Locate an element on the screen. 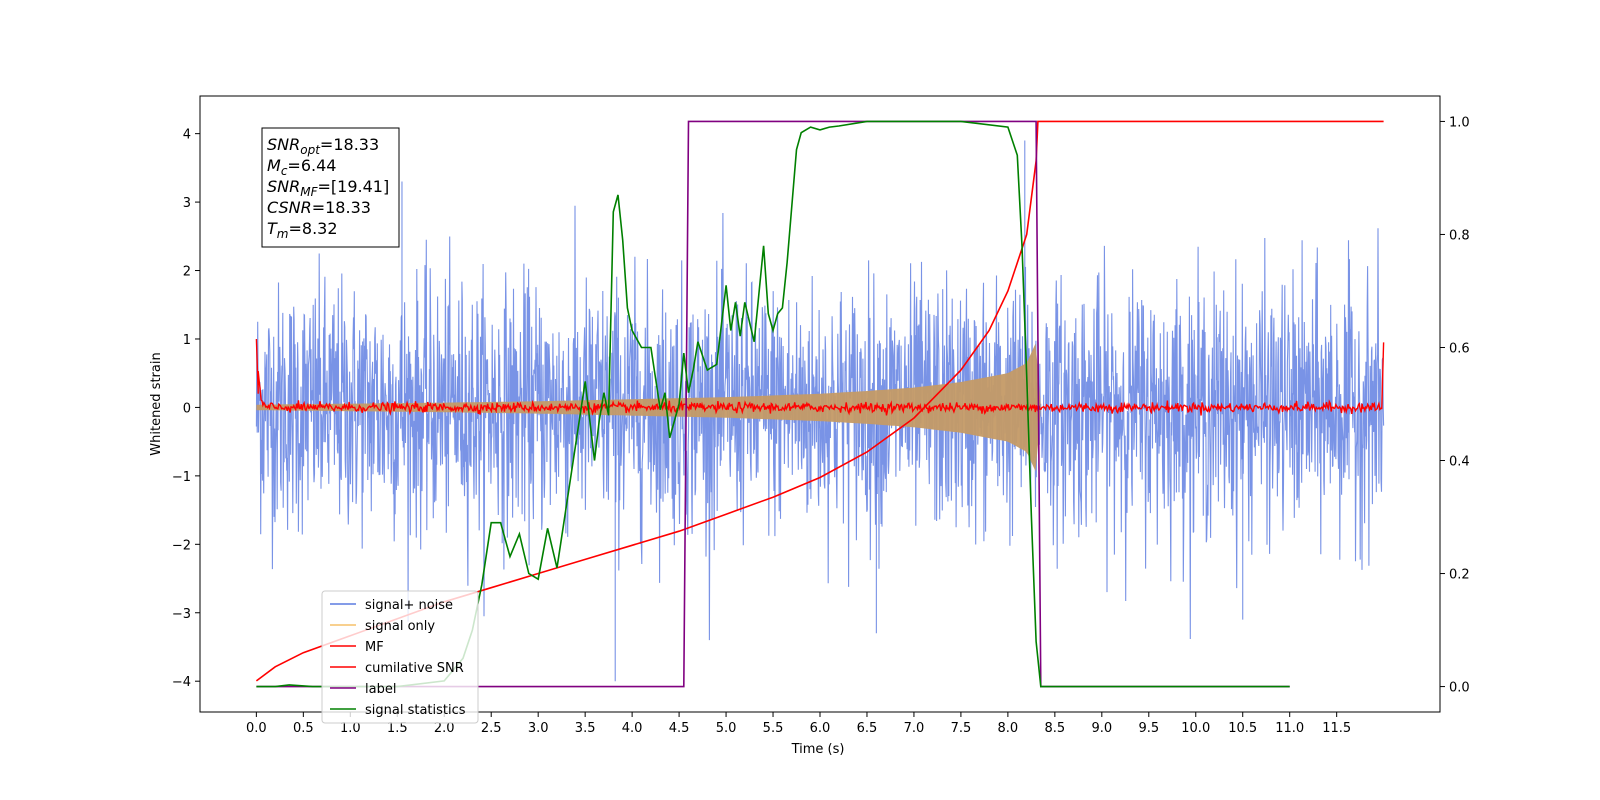  legend-entry: cumilative SNR is located at coordinates (414, 668).